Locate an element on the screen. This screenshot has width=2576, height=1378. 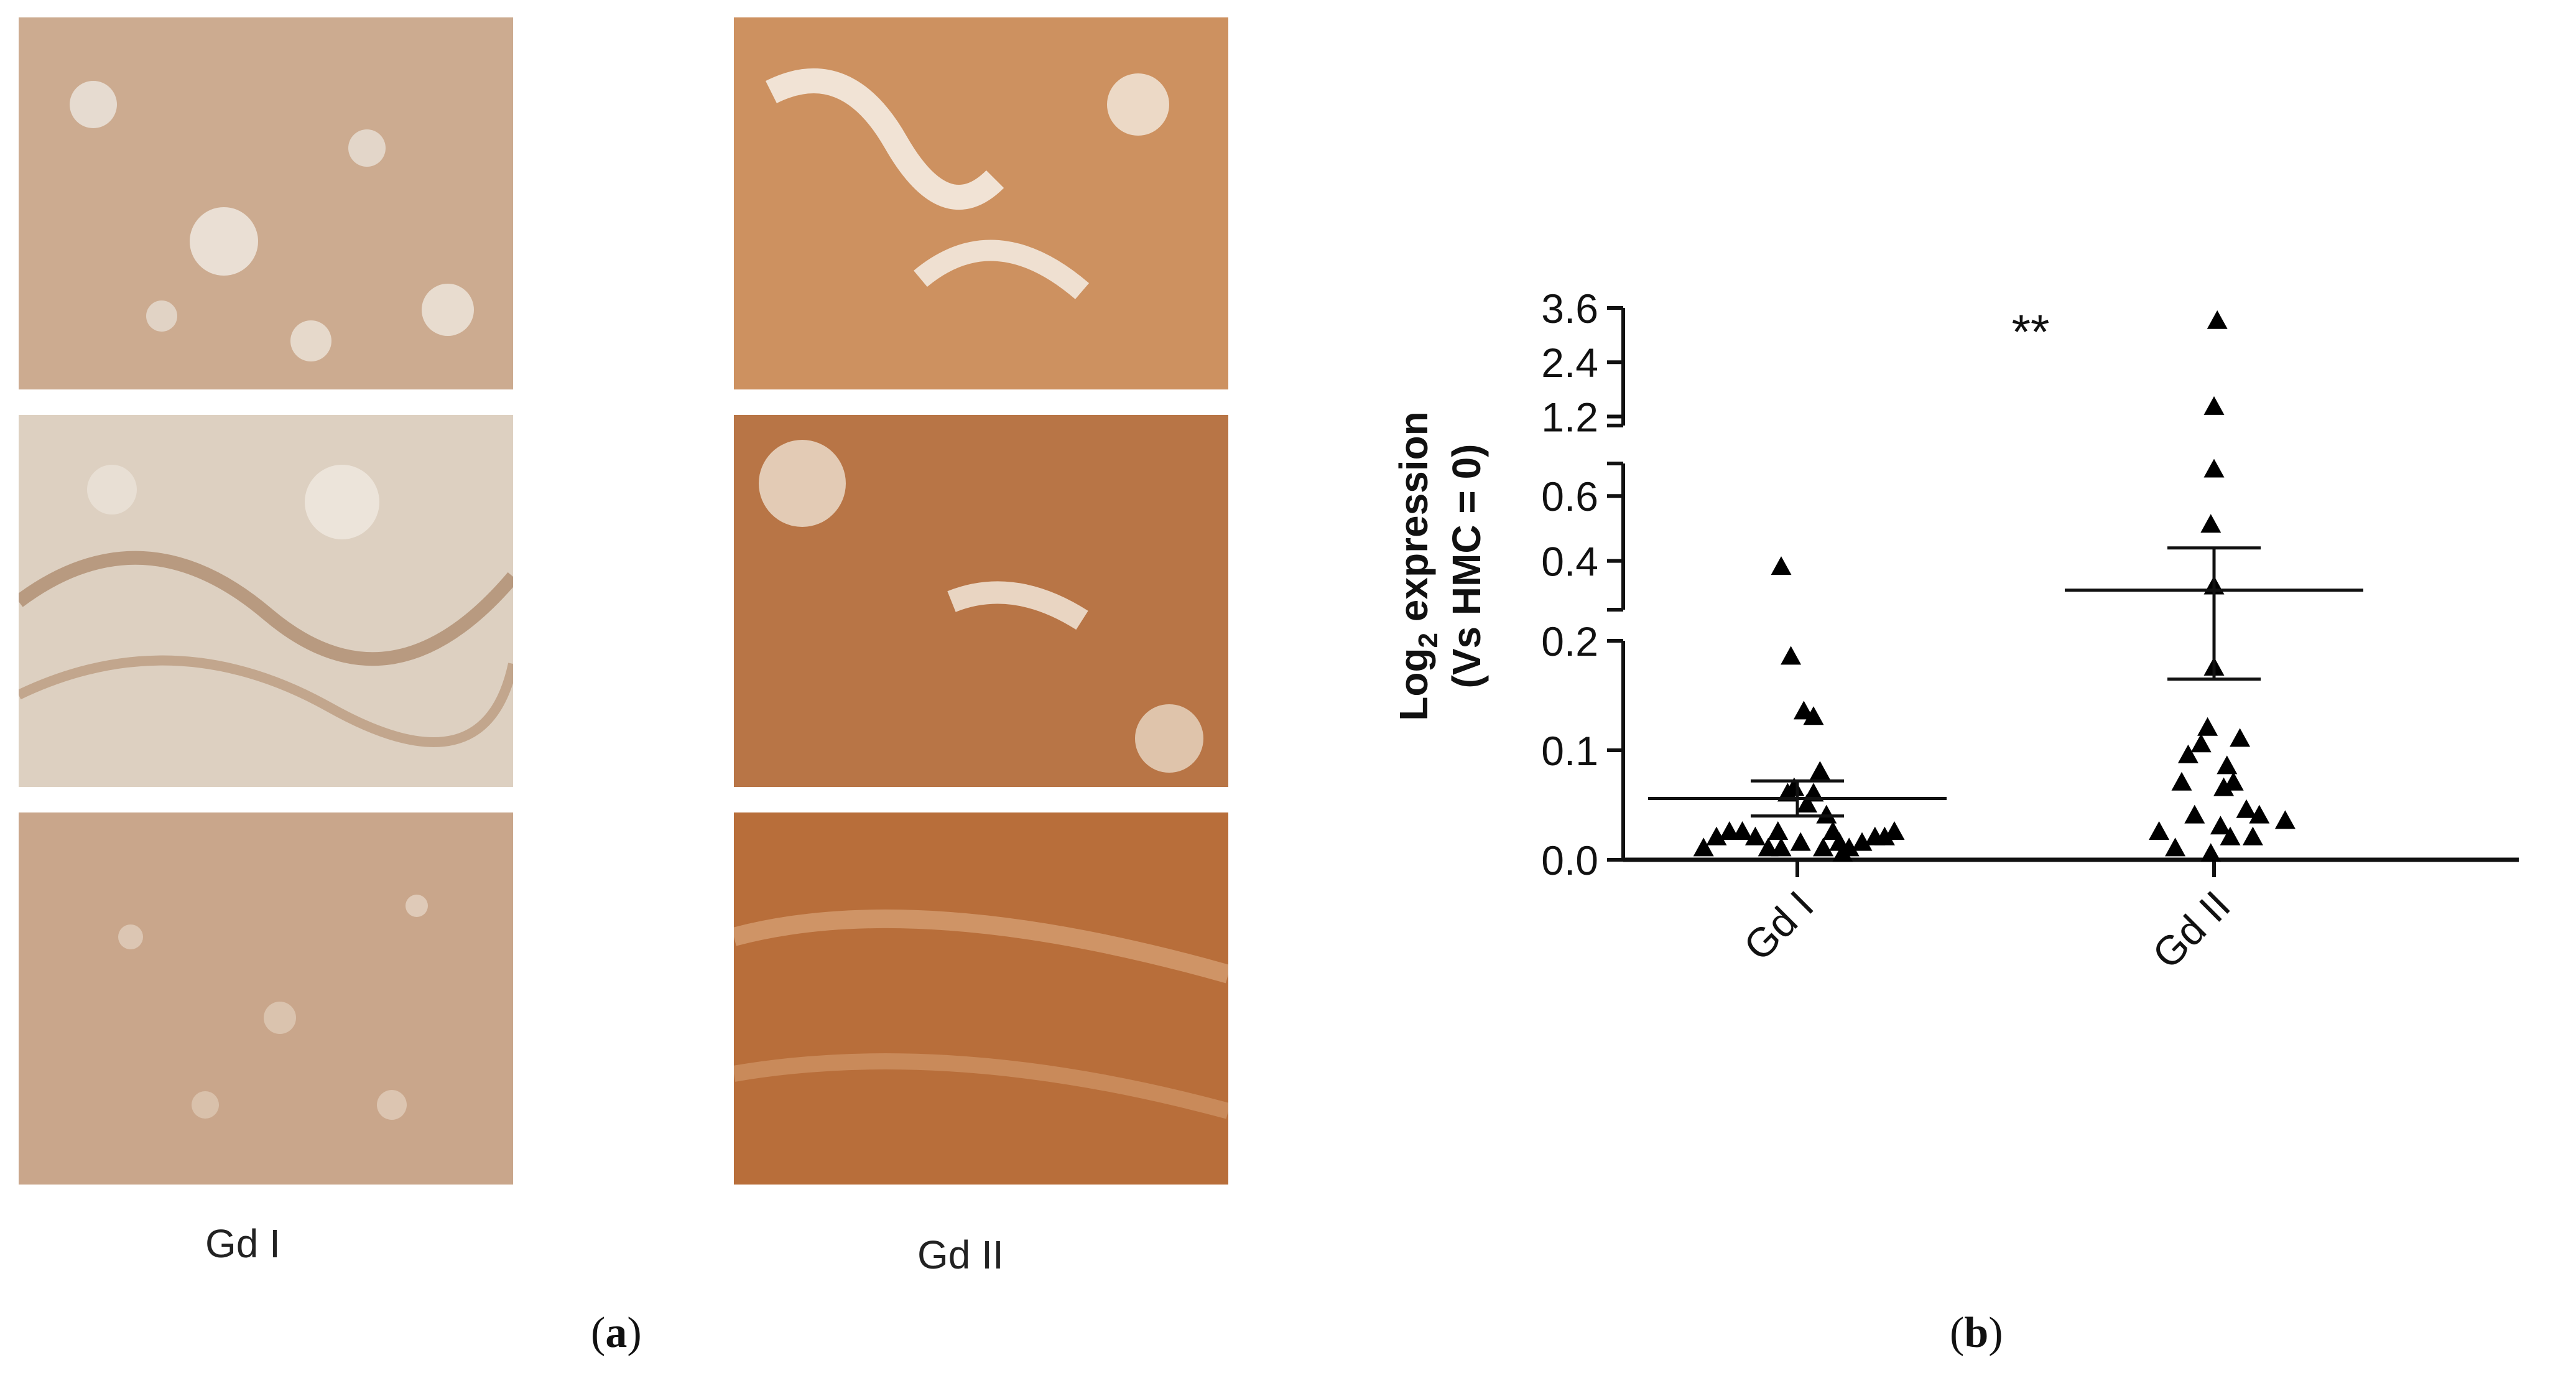
gd2-image-bottom is located at coordinates (981, 998).